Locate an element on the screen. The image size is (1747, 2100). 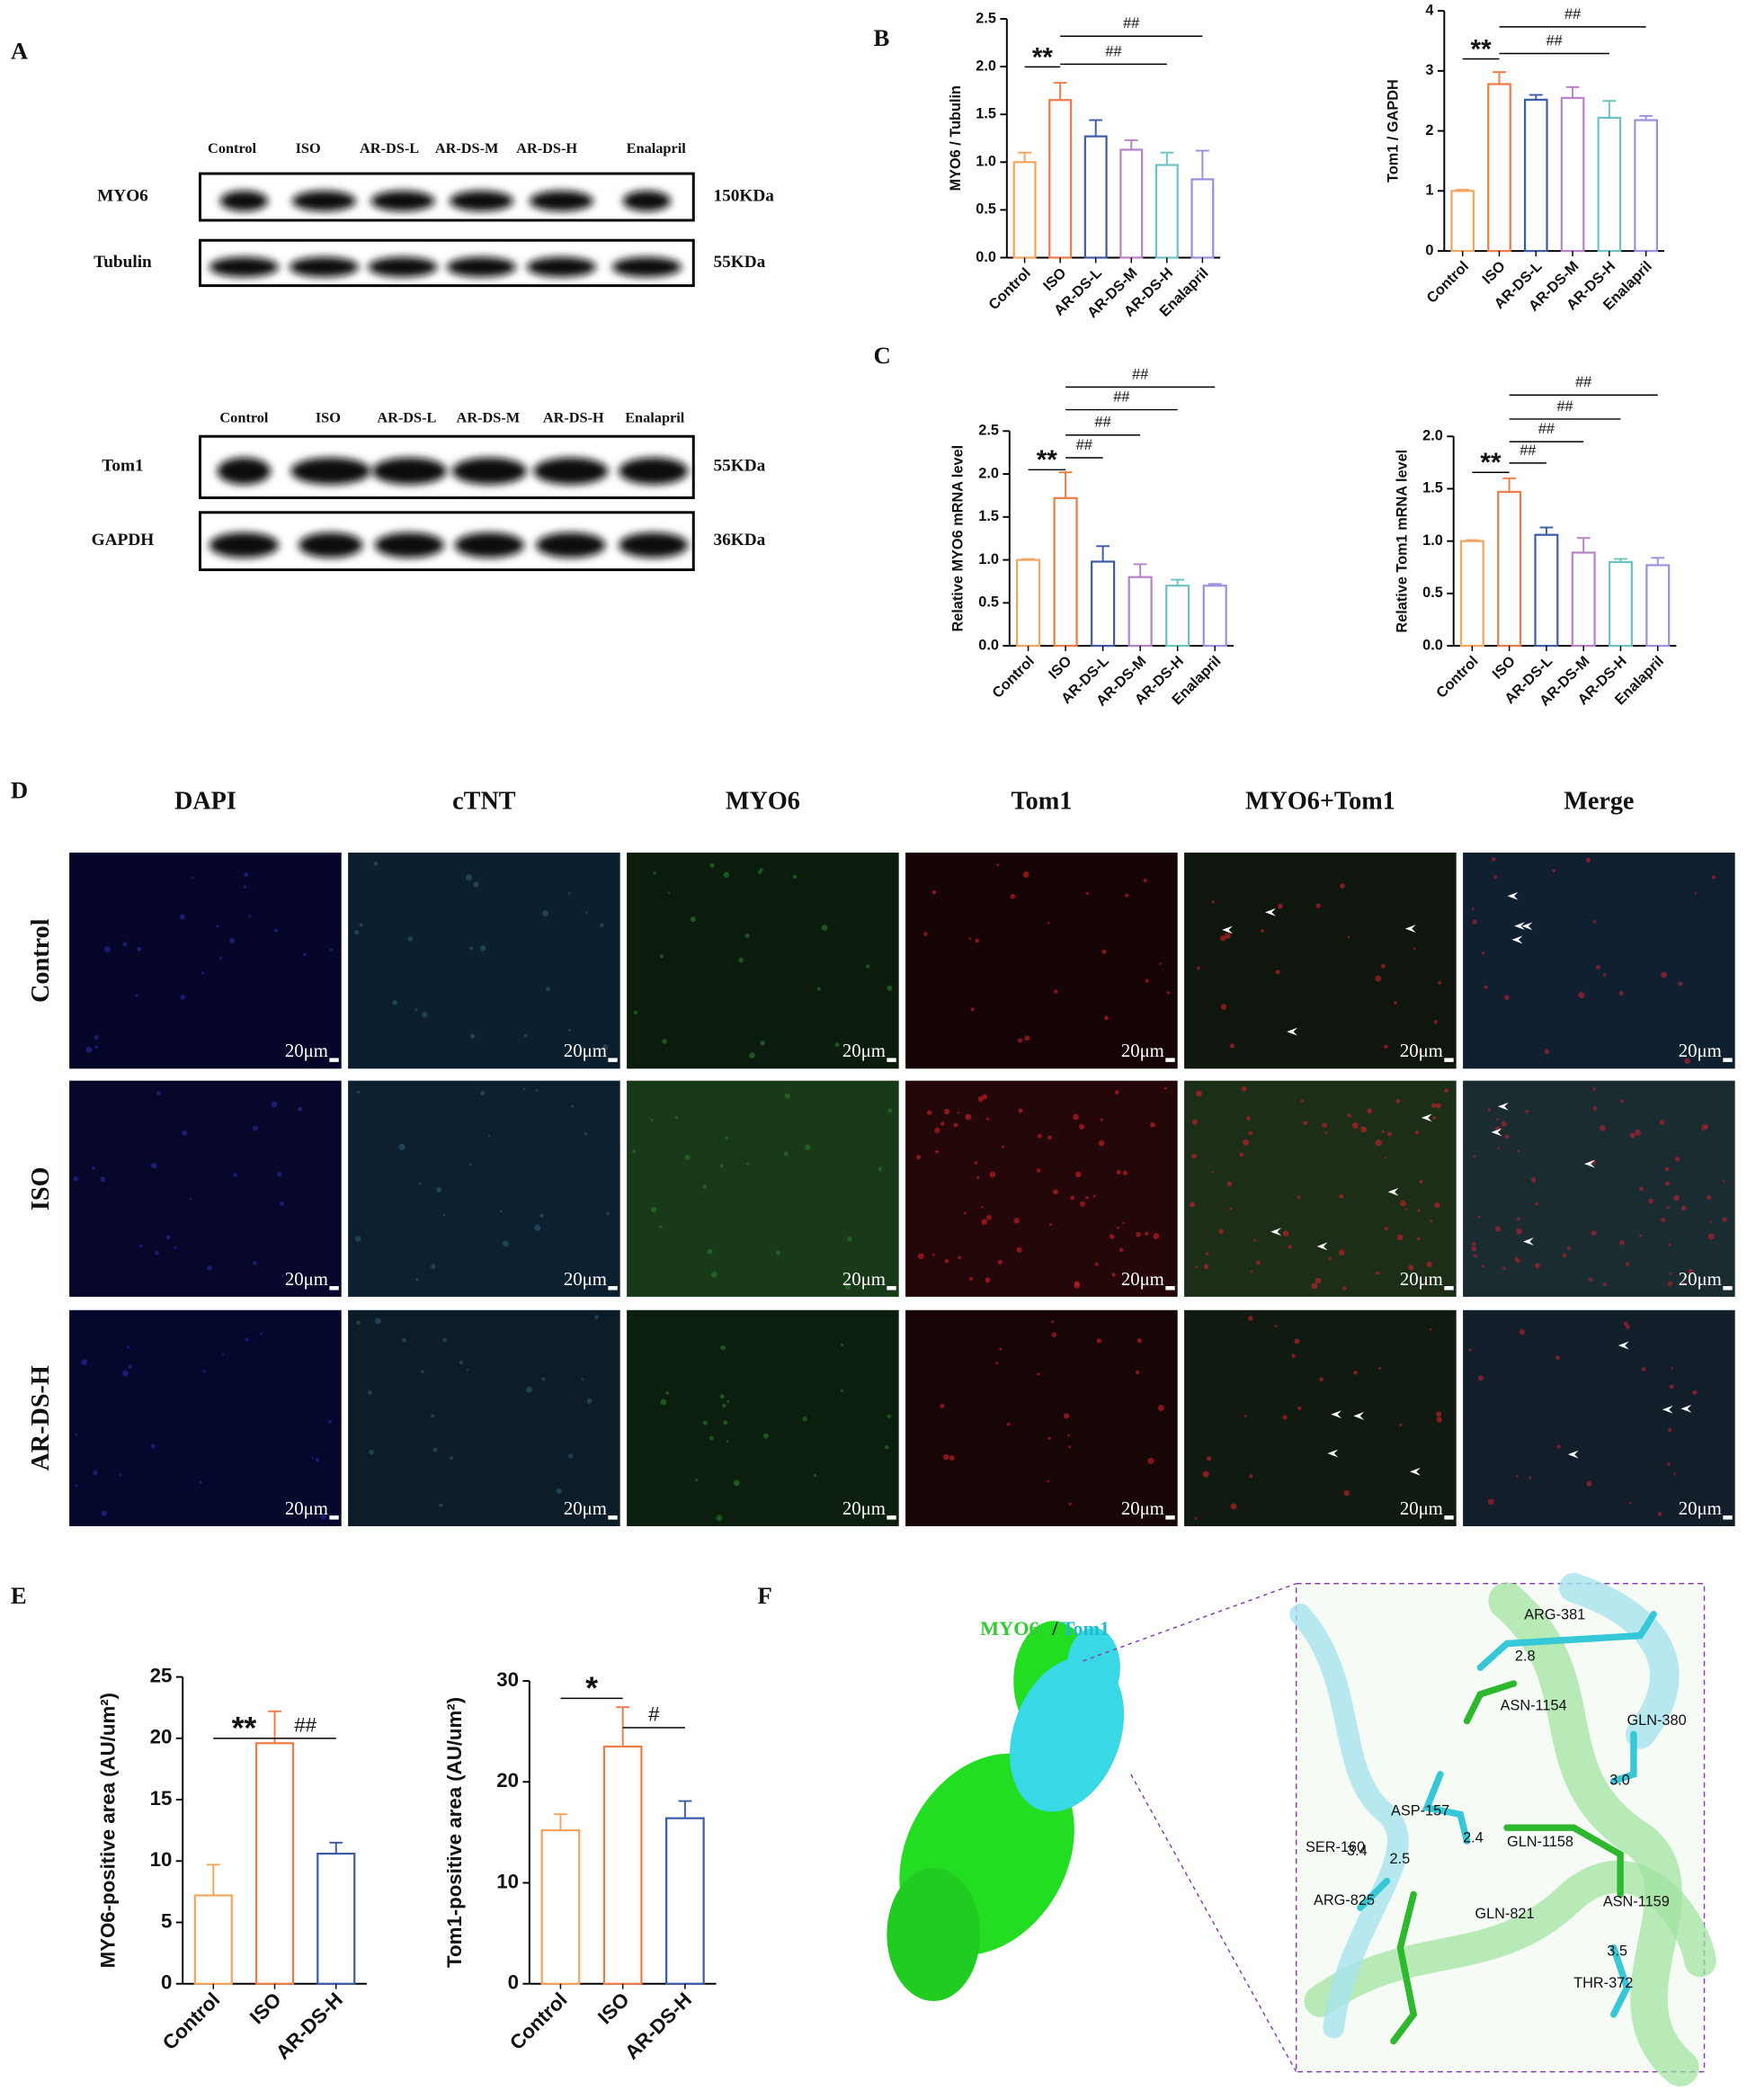
zoom-line is located at coordinates (1190, 1623).